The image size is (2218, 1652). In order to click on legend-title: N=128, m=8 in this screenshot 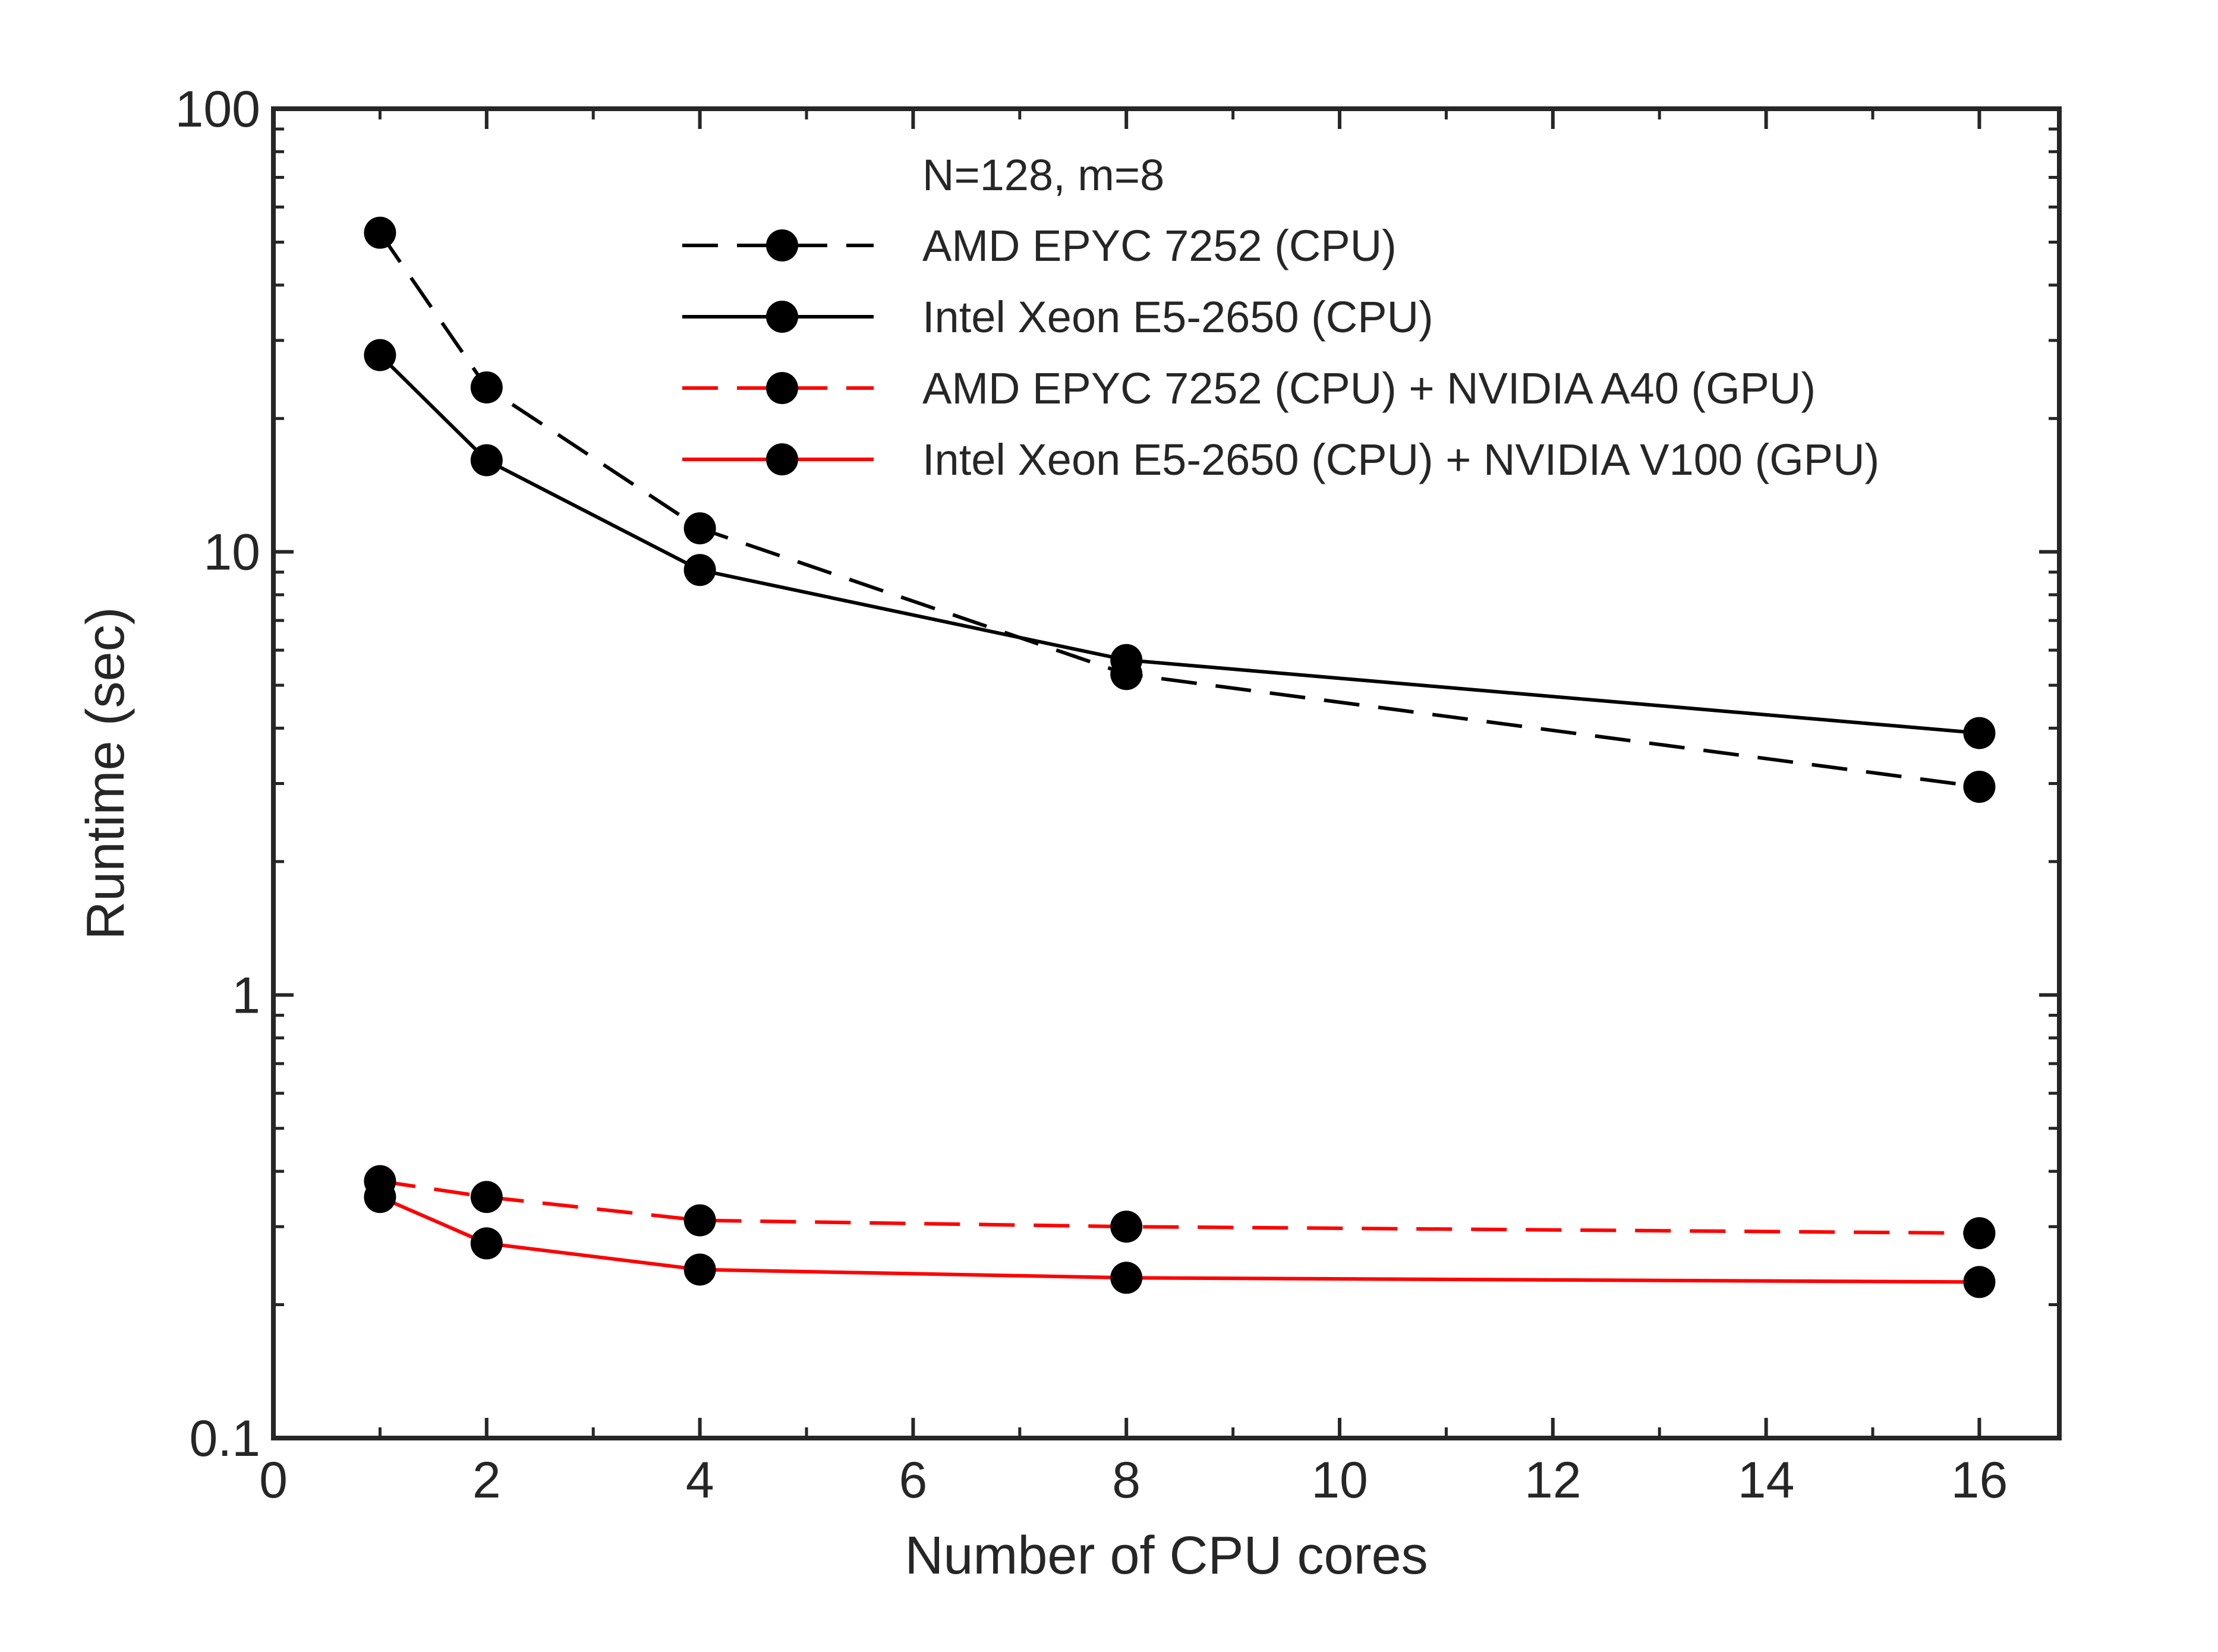, I will do `click(1043, 175)`.